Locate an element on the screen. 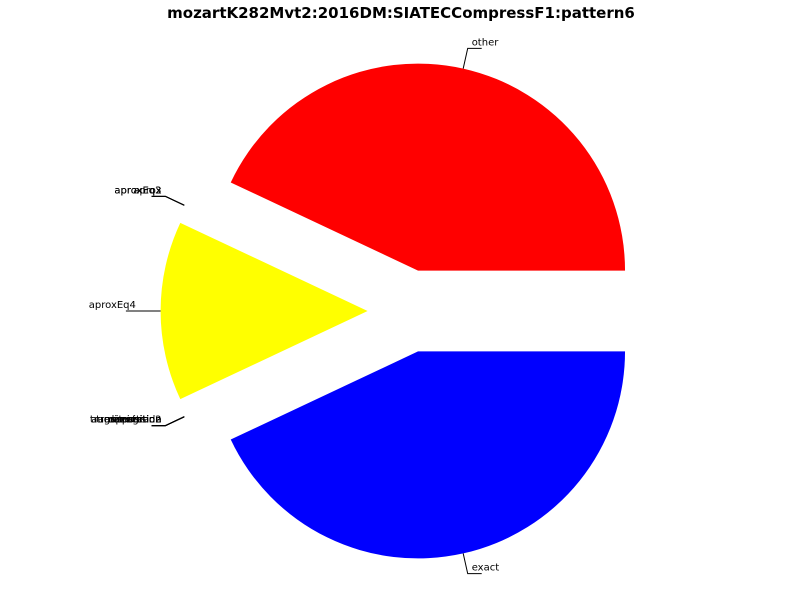 The image size is (800, 600). slice-label-retrograde: retrograde is located at coordinates (134, 420).